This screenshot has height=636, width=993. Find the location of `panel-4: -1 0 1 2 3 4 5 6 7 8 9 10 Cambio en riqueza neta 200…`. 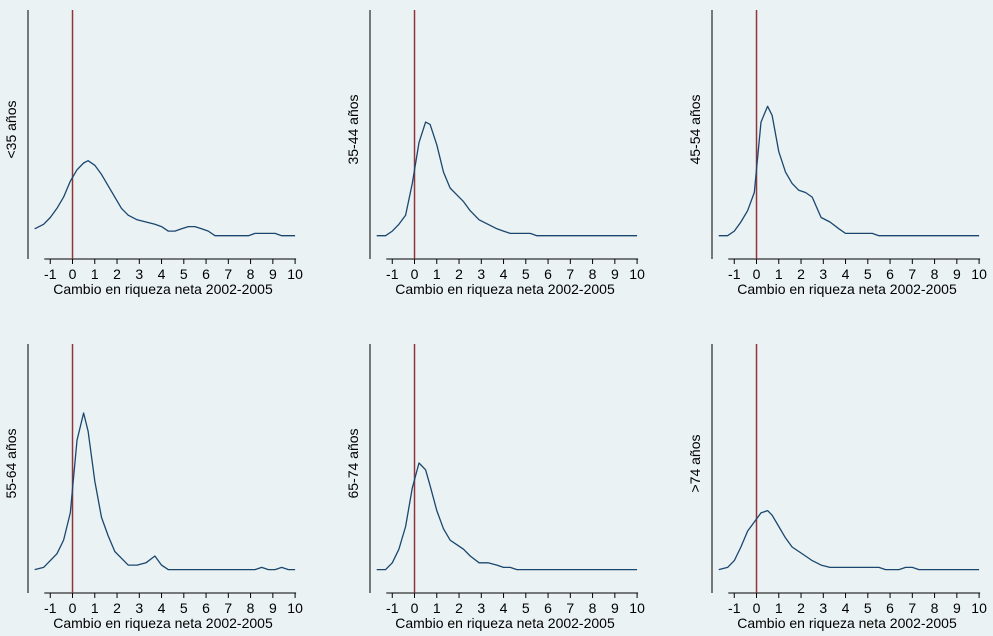

panel-4: -1 0 1 2 3 4 5 6 7 8 9 10 Cambio en riqueza neta 200… is located at coordinates (153, 487).